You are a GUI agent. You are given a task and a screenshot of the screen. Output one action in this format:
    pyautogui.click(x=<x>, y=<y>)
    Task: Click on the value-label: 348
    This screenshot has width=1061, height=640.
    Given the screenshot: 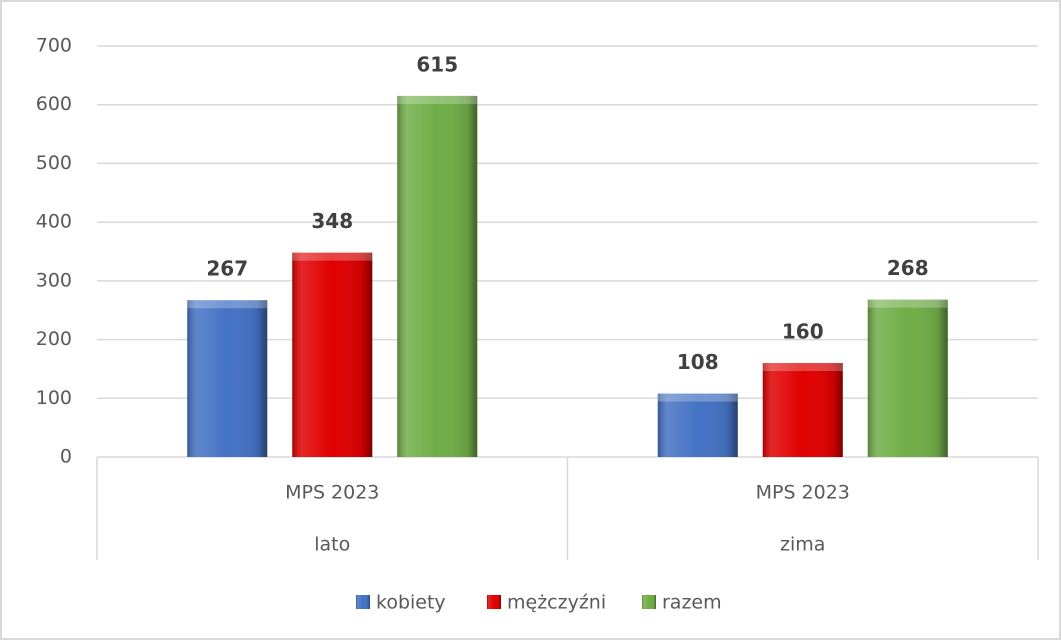 What is the action you would take?
    pyautogui.click(x=332, y=221)
    